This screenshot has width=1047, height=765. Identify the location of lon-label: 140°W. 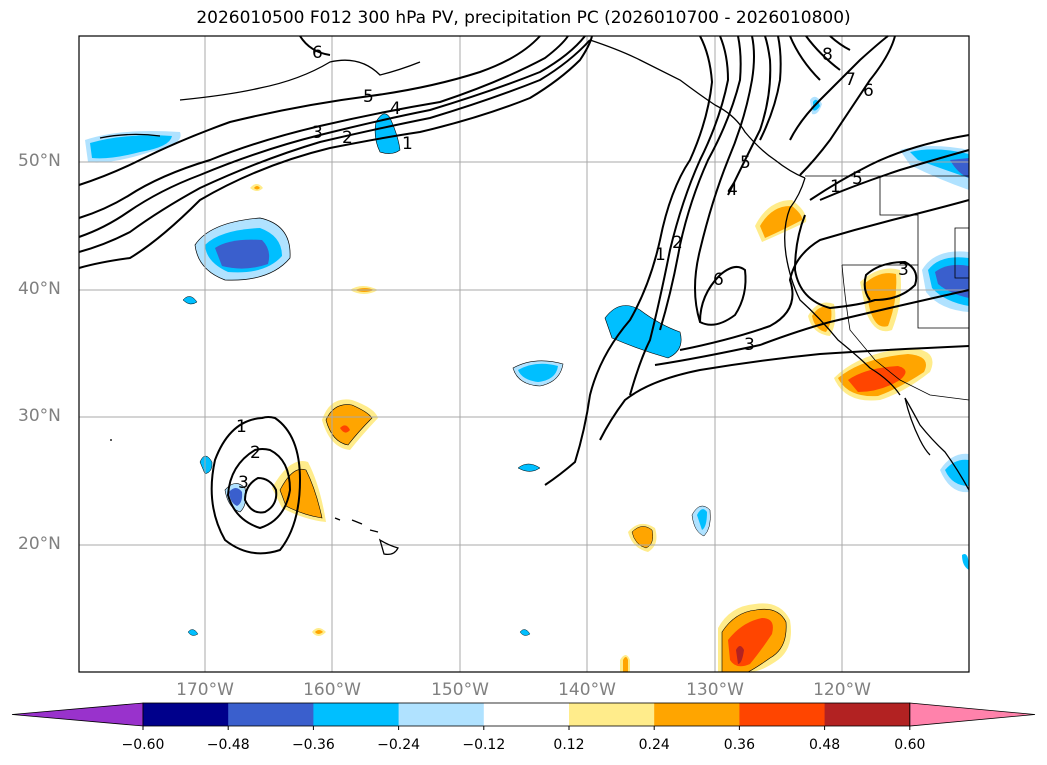
(587, 690).